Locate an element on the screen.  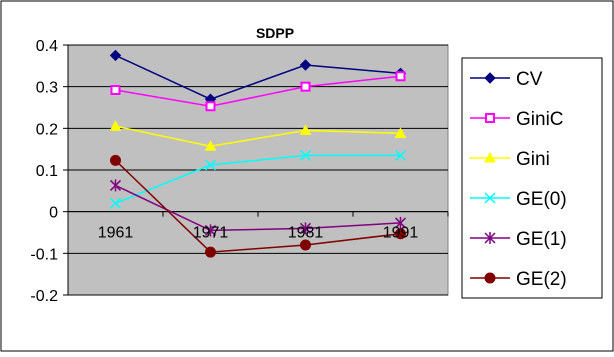
series-line-ginic is located at coordinates (258, 91).